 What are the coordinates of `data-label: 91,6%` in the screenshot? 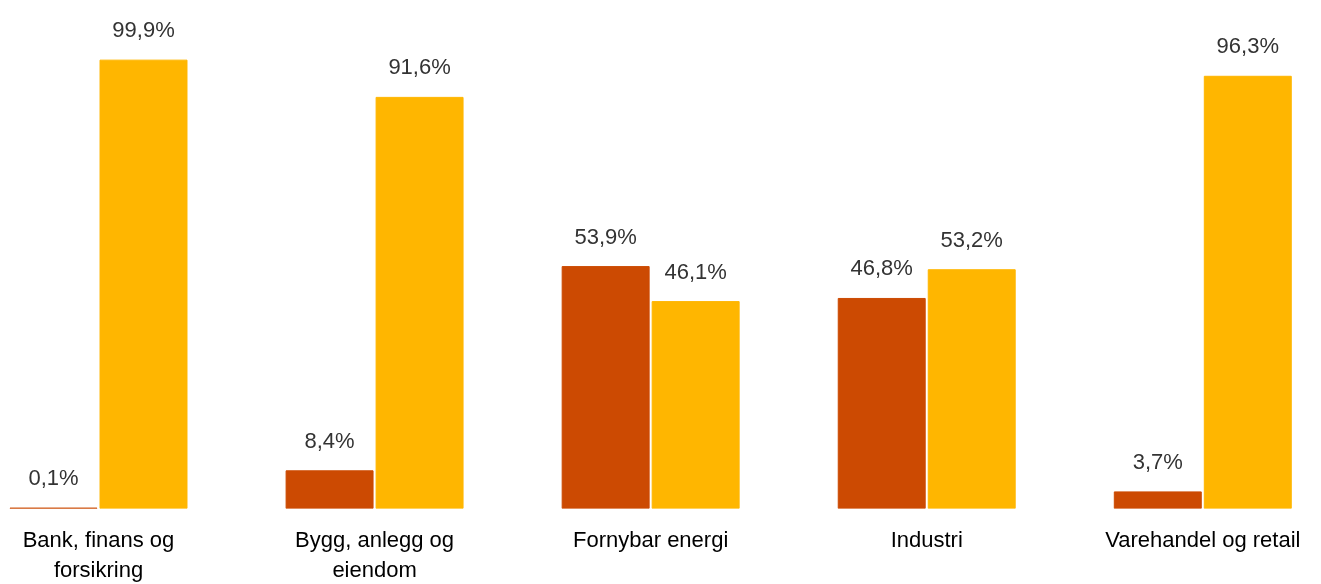 It's located at (419, 67).